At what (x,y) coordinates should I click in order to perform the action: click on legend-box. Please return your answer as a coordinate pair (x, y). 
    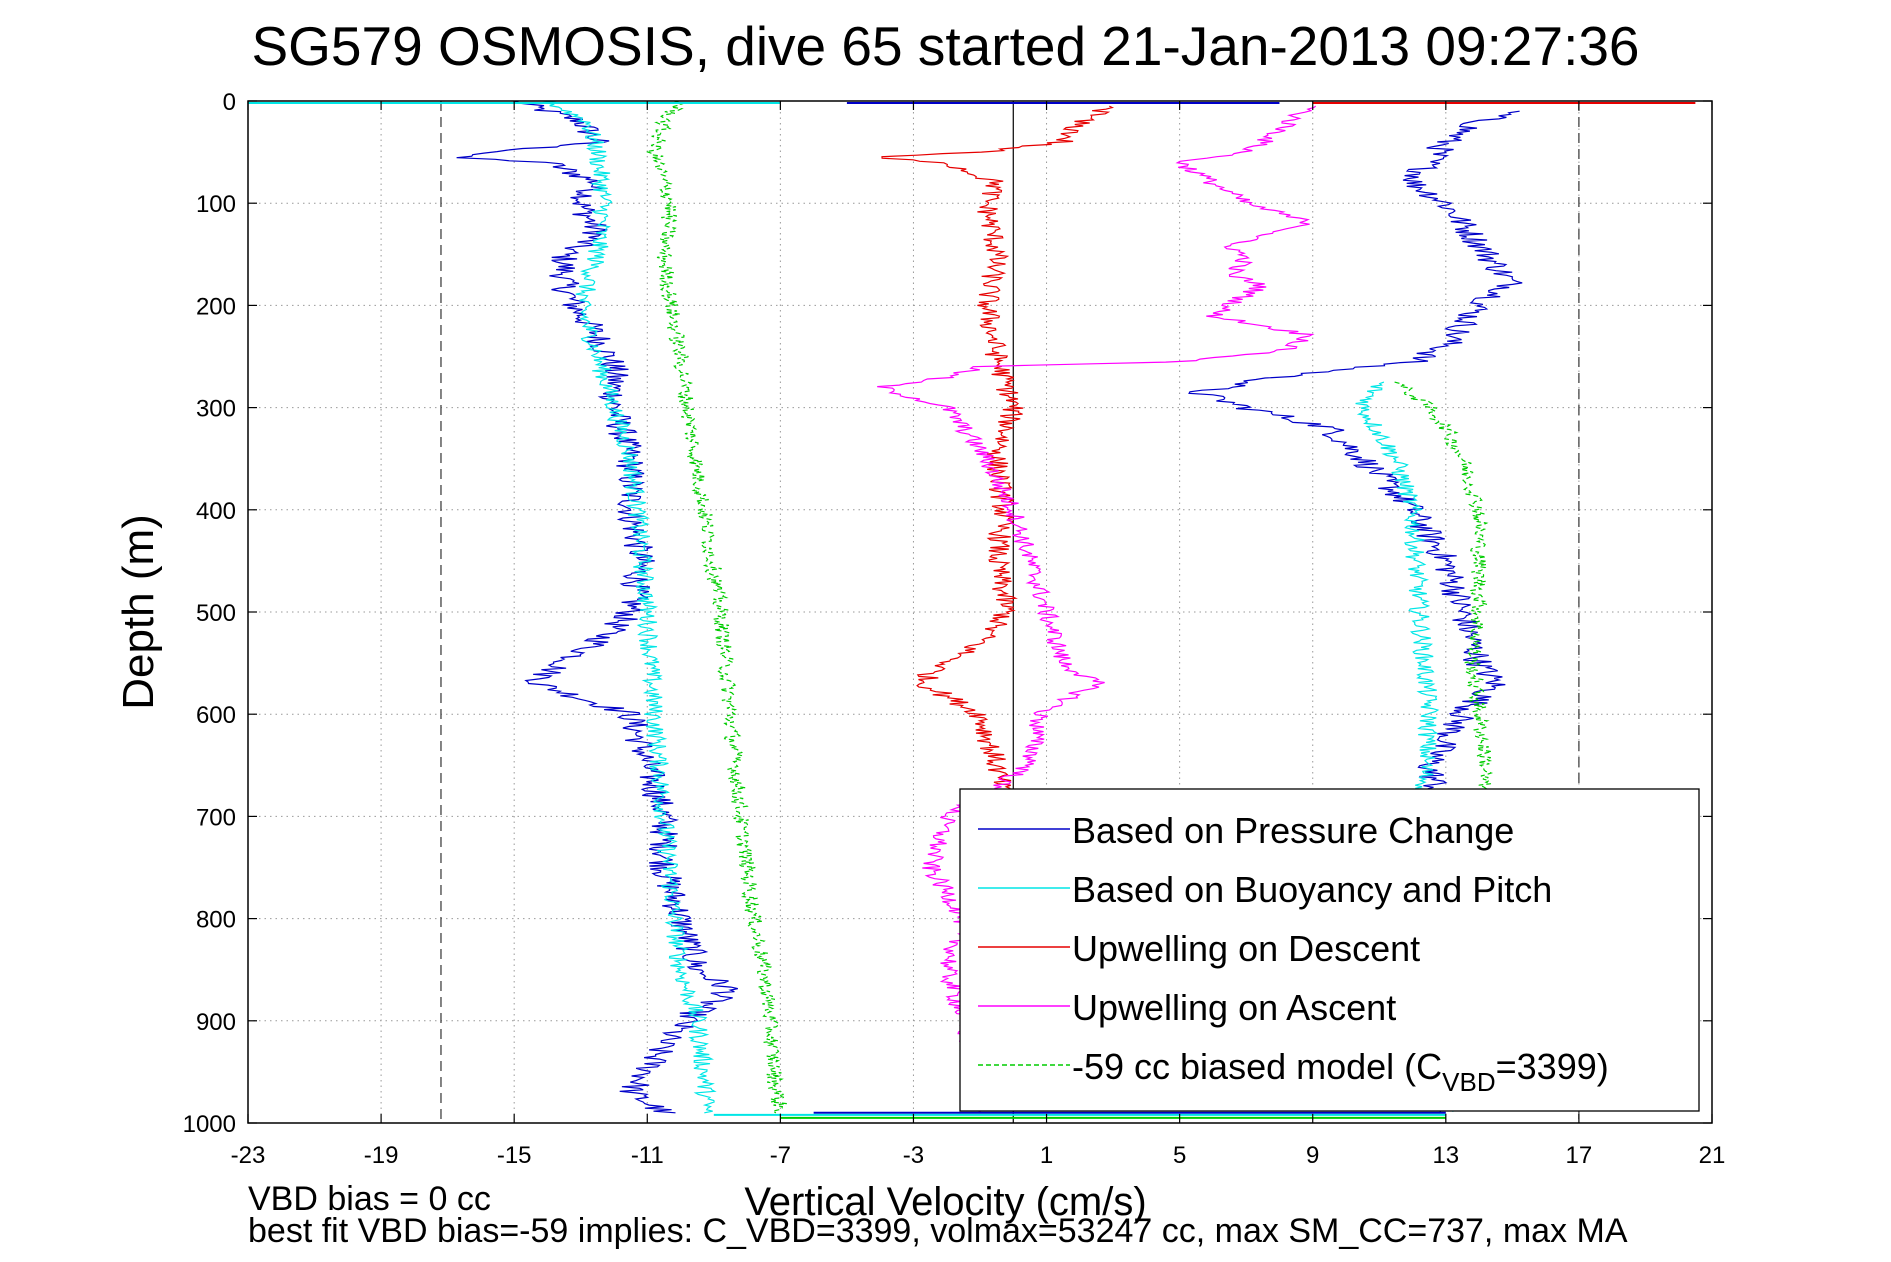
    Looking at the image, I should click on (1329, 950).